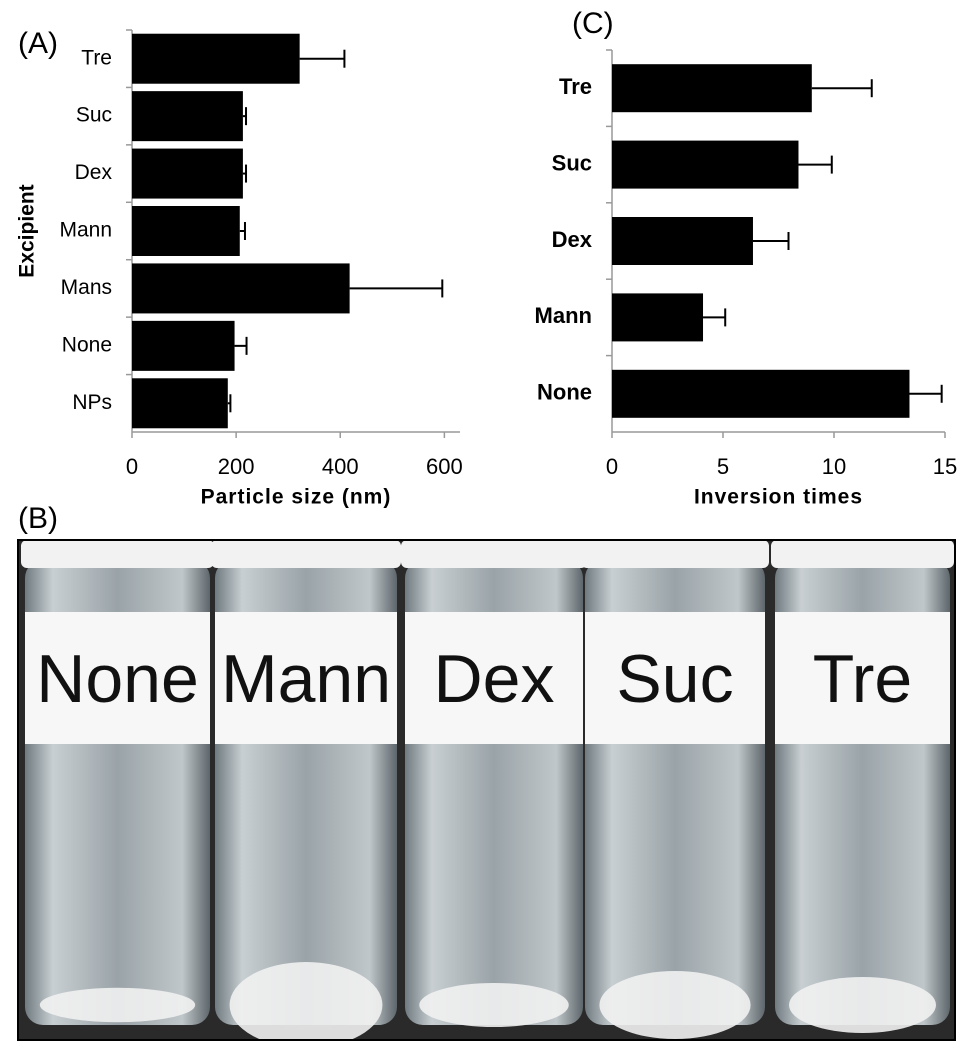  Describe the element at coordinates (38, 518) in the screenshot. I see `panel-label: (B)` at that location.